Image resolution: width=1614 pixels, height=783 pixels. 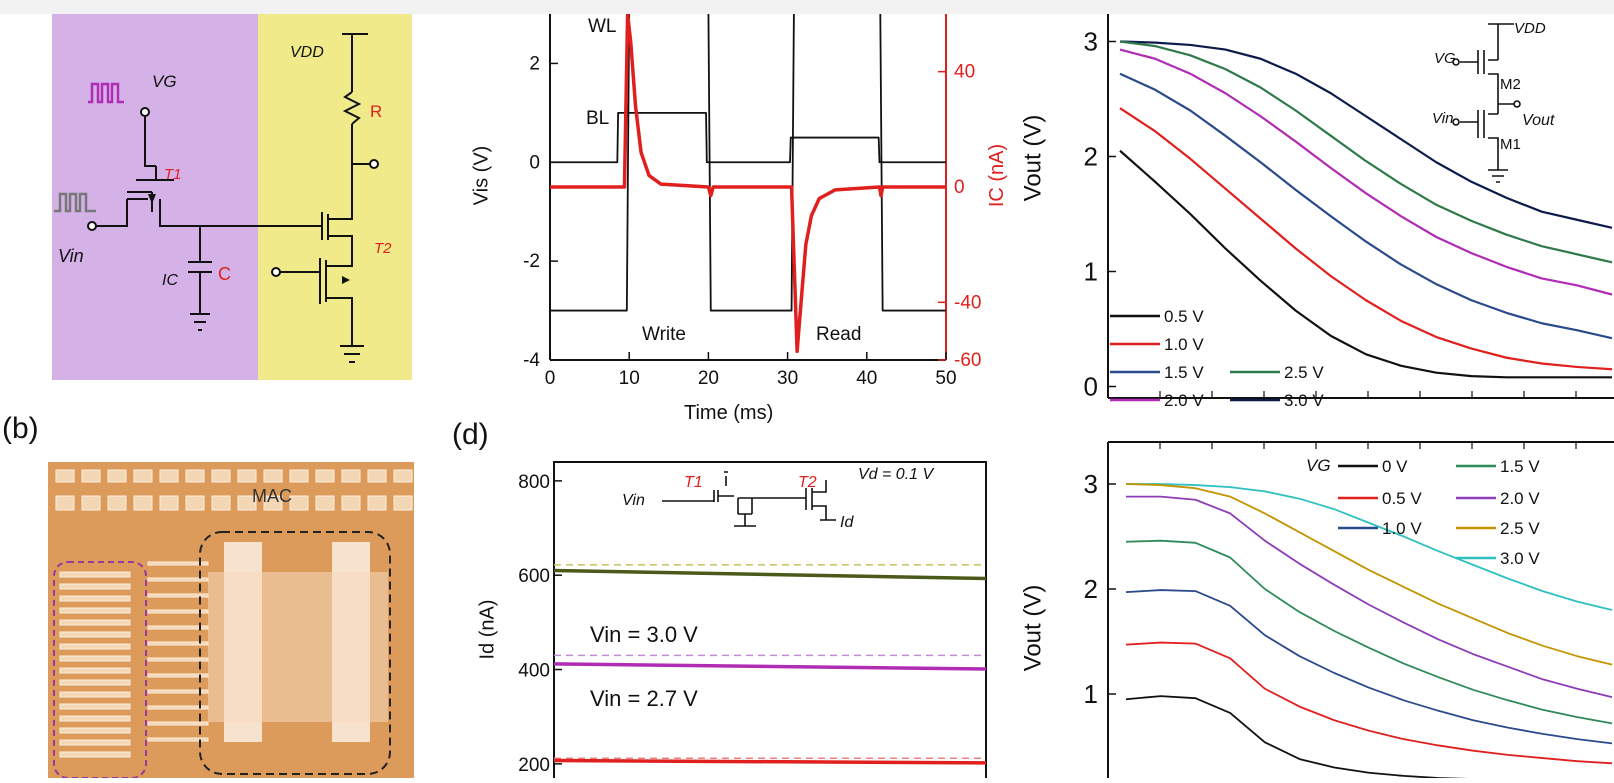 What do you see at coordinates (959, 187) in the screenshot?
I see `c-y2tick-label: 0` at bounding box center [959, 187].